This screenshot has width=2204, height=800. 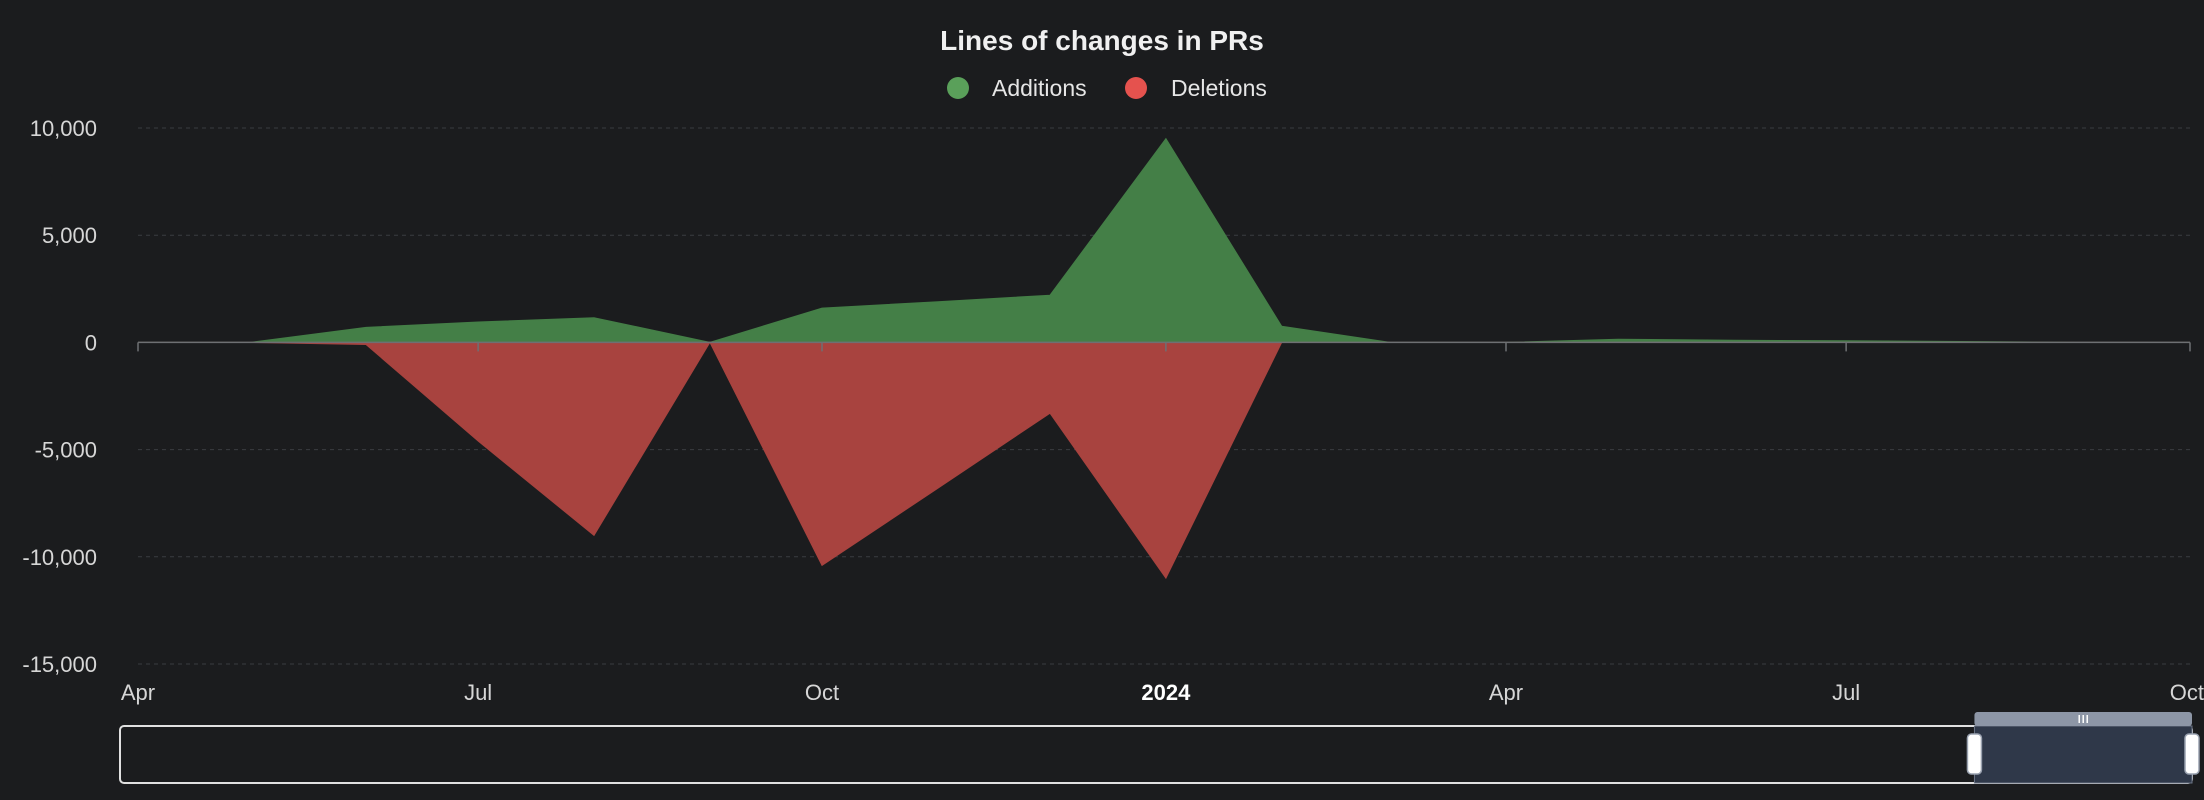 What do you see at coordinates (59, 557) in the screenshot?
I see `y-tick-label: -10,000` at bounding box center [59, 557].